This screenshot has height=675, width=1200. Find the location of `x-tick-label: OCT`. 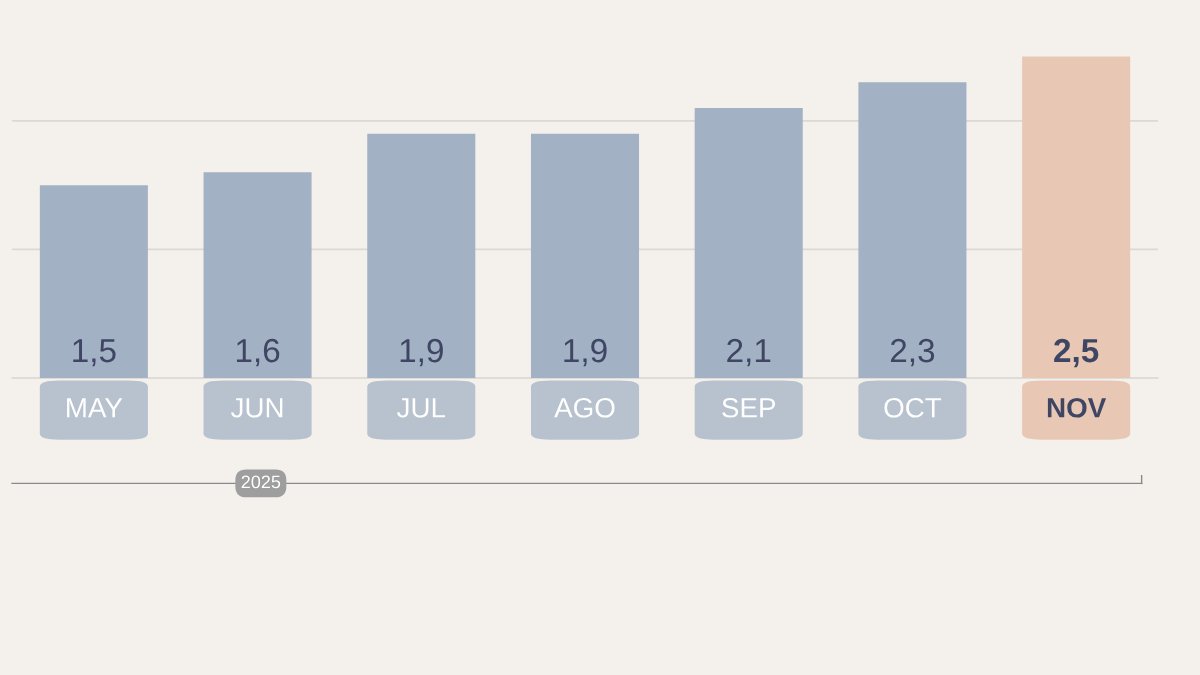

x-tick-label: OCT is located at coordinates (913, 407).